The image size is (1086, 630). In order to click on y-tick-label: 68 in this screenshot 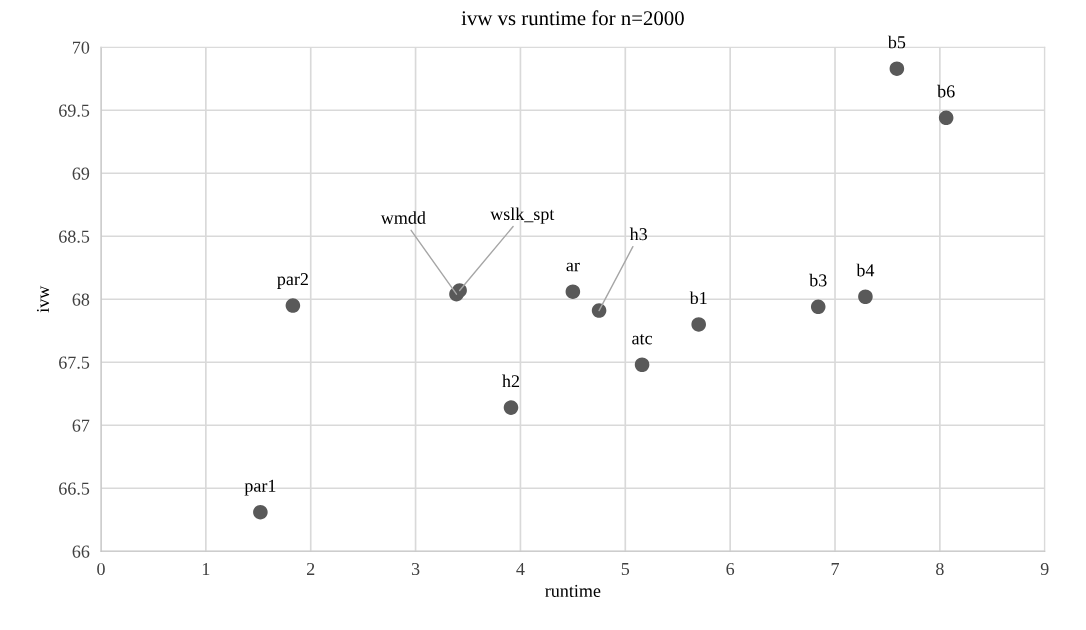, I will do `click(81, 299)`.